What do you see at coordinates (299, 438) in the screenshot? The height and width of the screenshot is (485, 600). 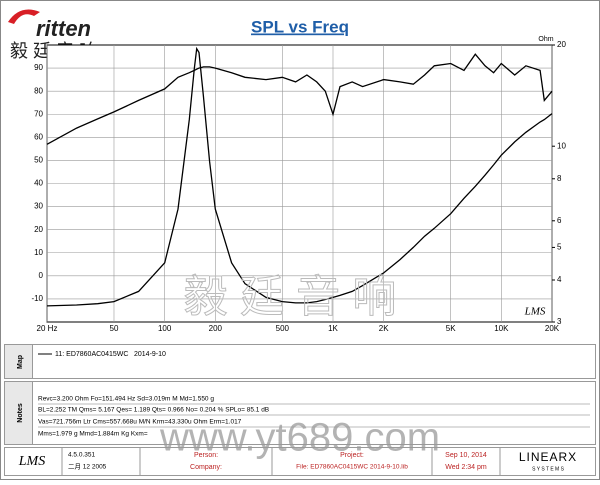 I see `watermark-site: www.yt689.com` at bounding box center [299, 438].